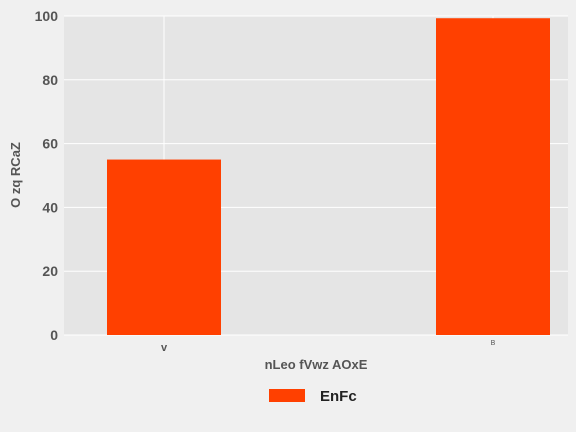 Image resolution: width=576 pixels, height=432 pixels. I want to click on legend: EnFc, so click(313, 396).